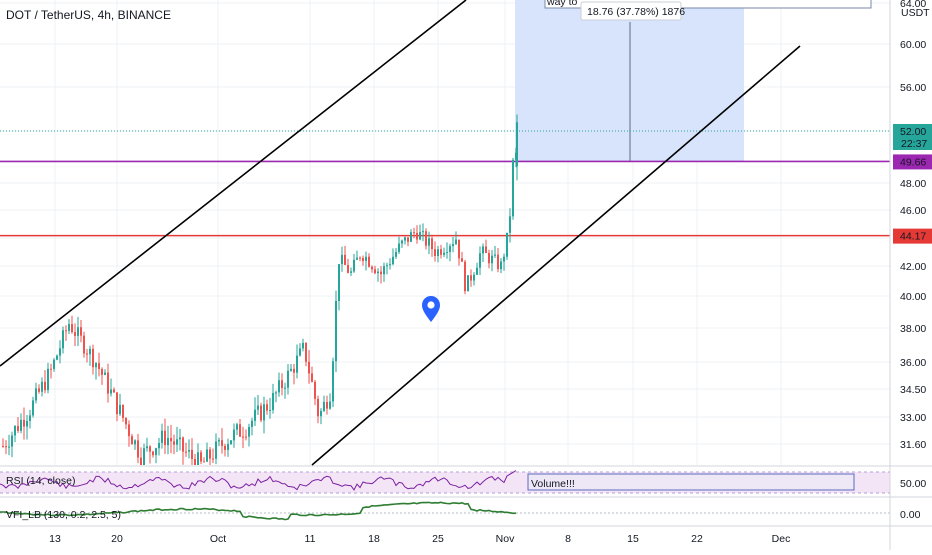 The height and width of the screenshot is (555, 932). Describe the element at coordinates (697, 539) in the screenshot. I see `time-tick-label: 22` at that location.